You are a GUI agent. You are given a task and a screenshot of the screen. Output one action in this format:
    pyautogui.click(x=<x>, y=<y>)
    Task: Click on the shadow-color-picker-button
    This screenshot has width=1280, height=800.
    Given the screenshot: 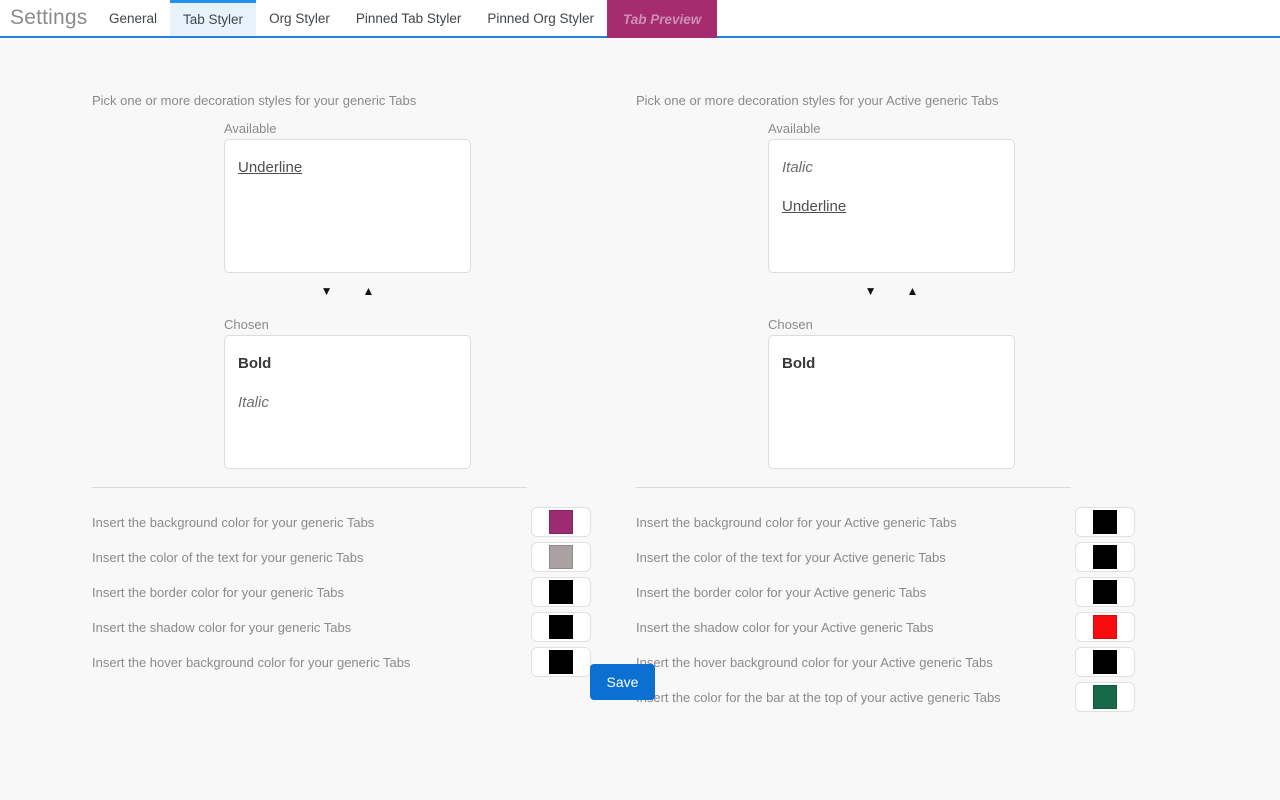 What is the action you would take?
    pyautogui.click(x=561, y=627)
    